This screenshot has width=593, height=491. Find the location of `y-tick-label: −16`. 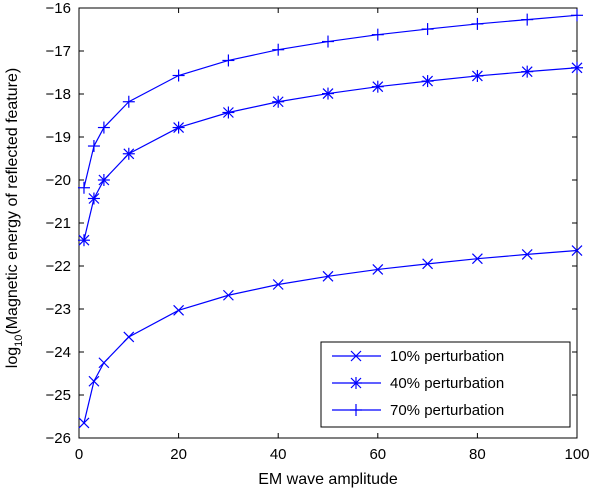

y-tick-label: −16 is located at coordinates (58, 8).